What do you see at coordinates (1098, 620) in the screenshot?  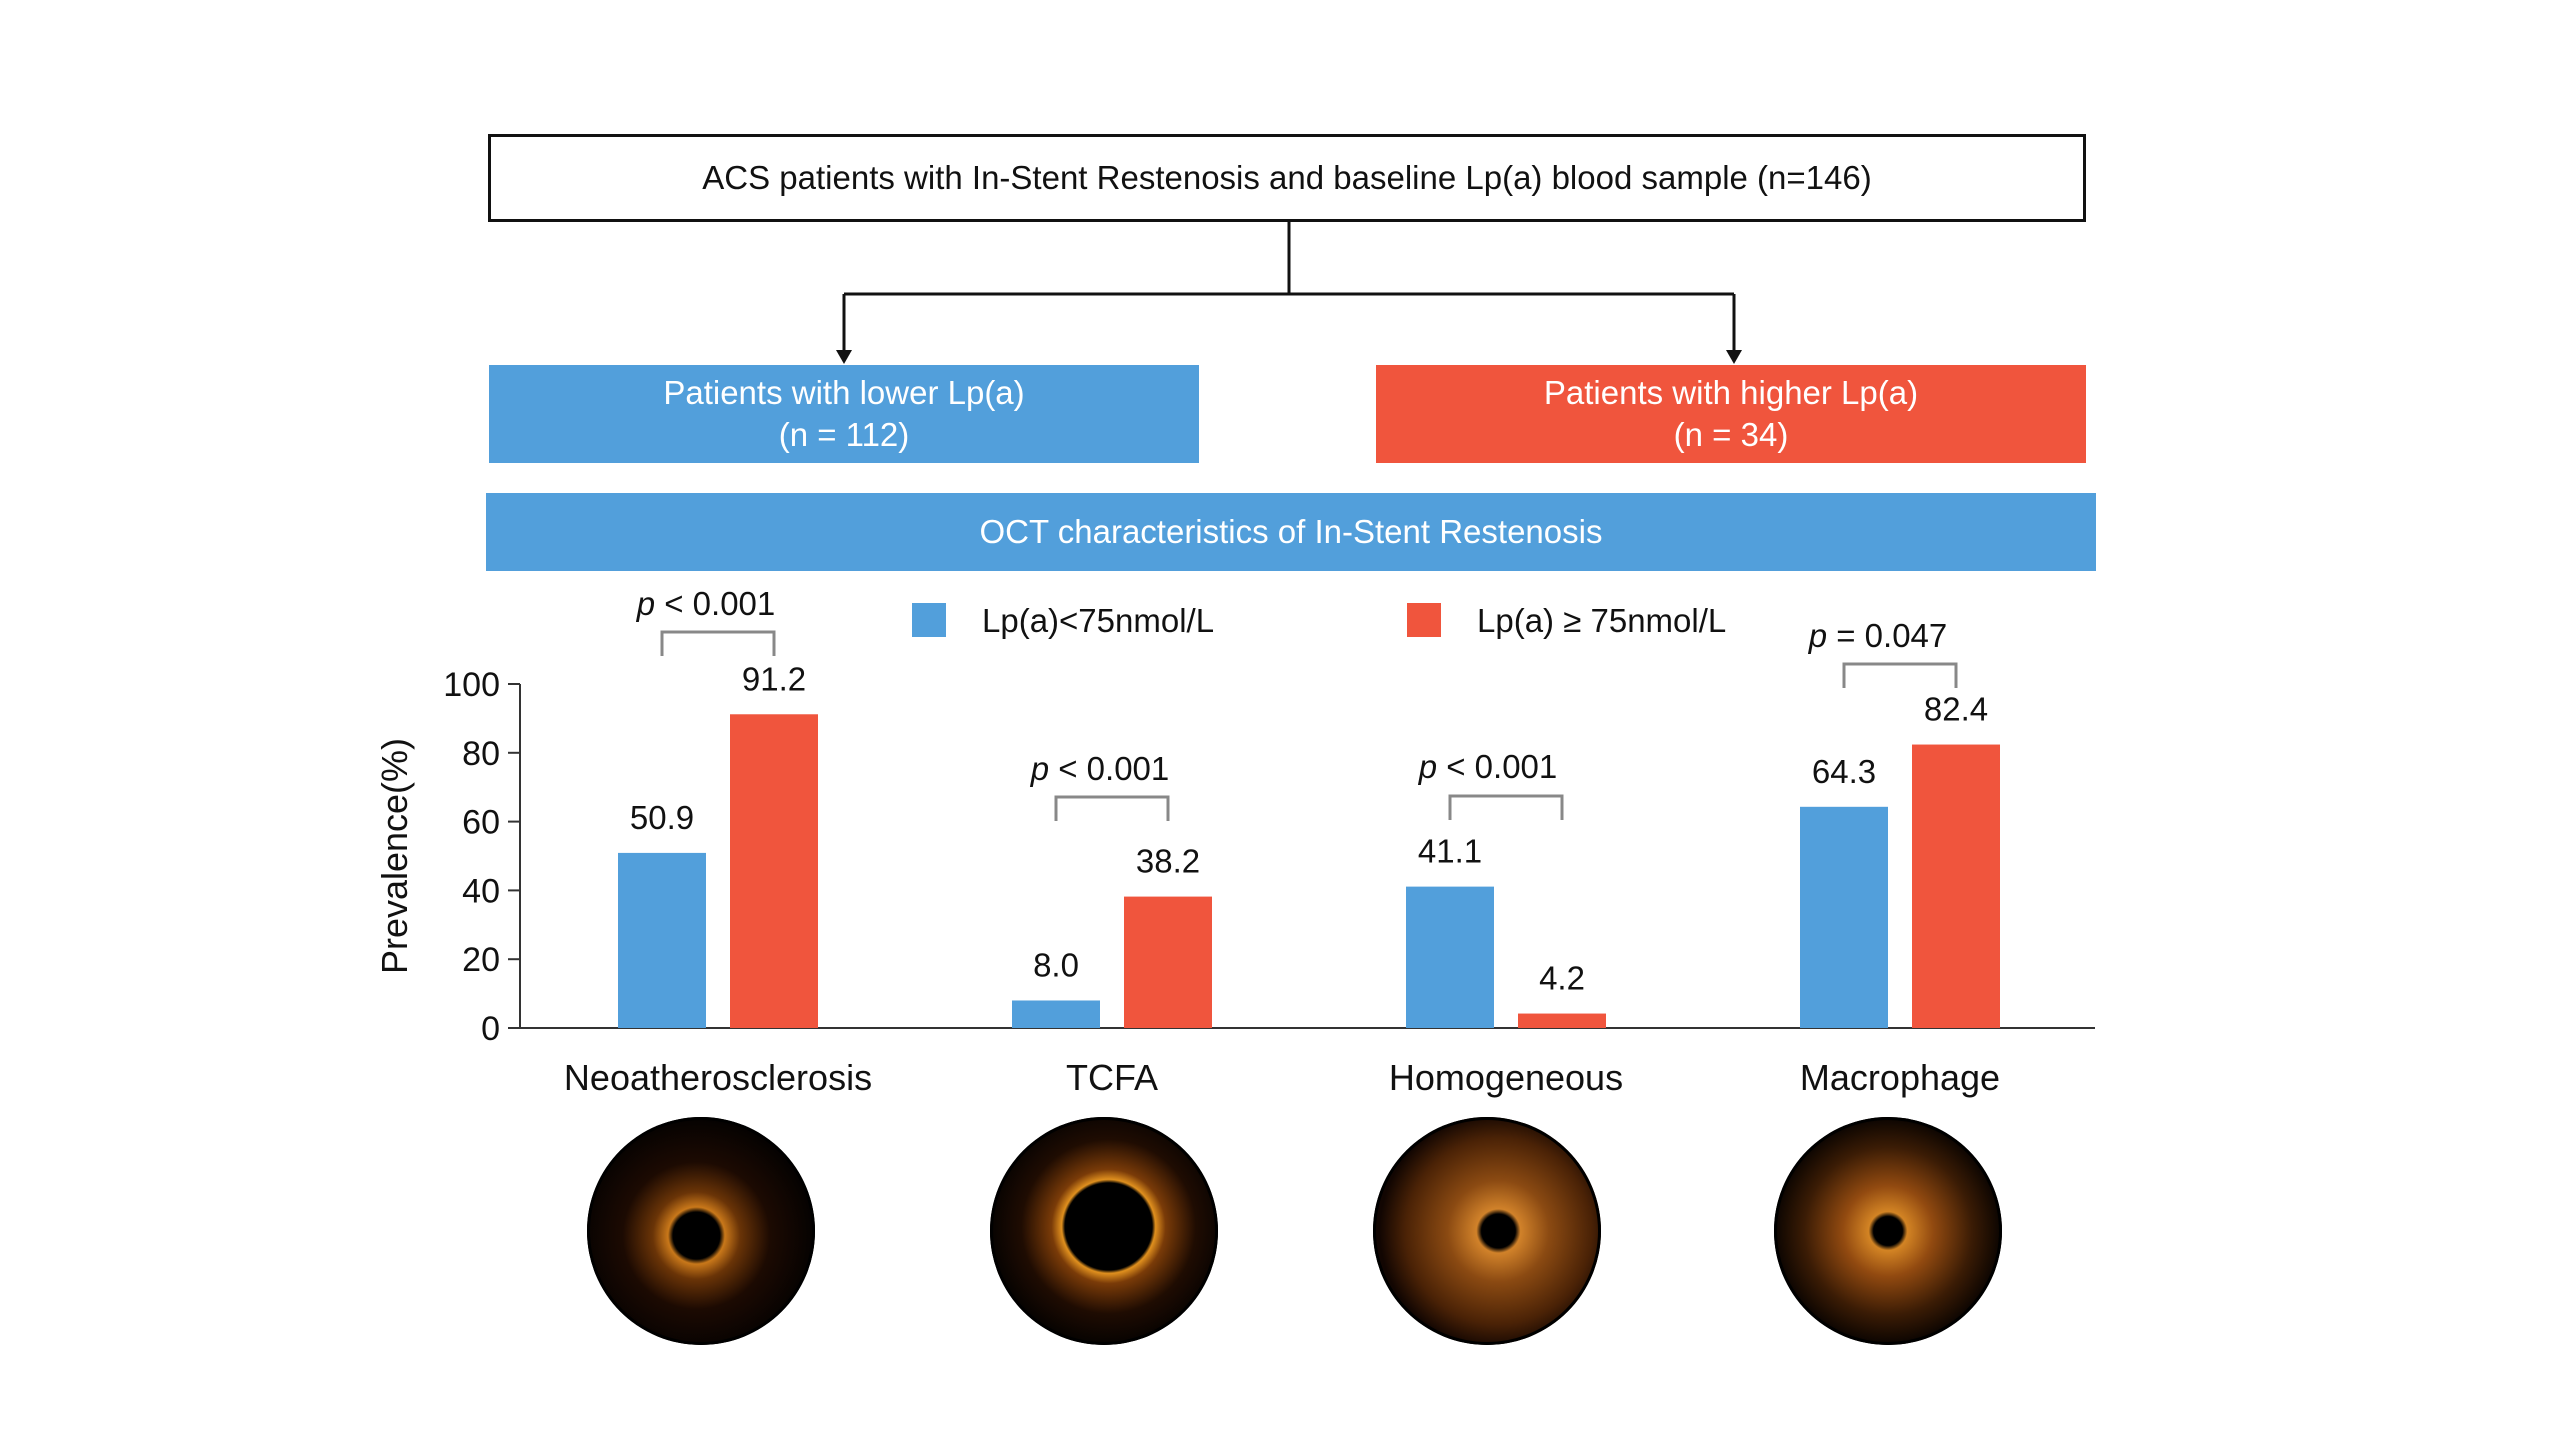 I see `legend-label: Lp(a)<75nmol/L` at bounding box center [1098, 620].